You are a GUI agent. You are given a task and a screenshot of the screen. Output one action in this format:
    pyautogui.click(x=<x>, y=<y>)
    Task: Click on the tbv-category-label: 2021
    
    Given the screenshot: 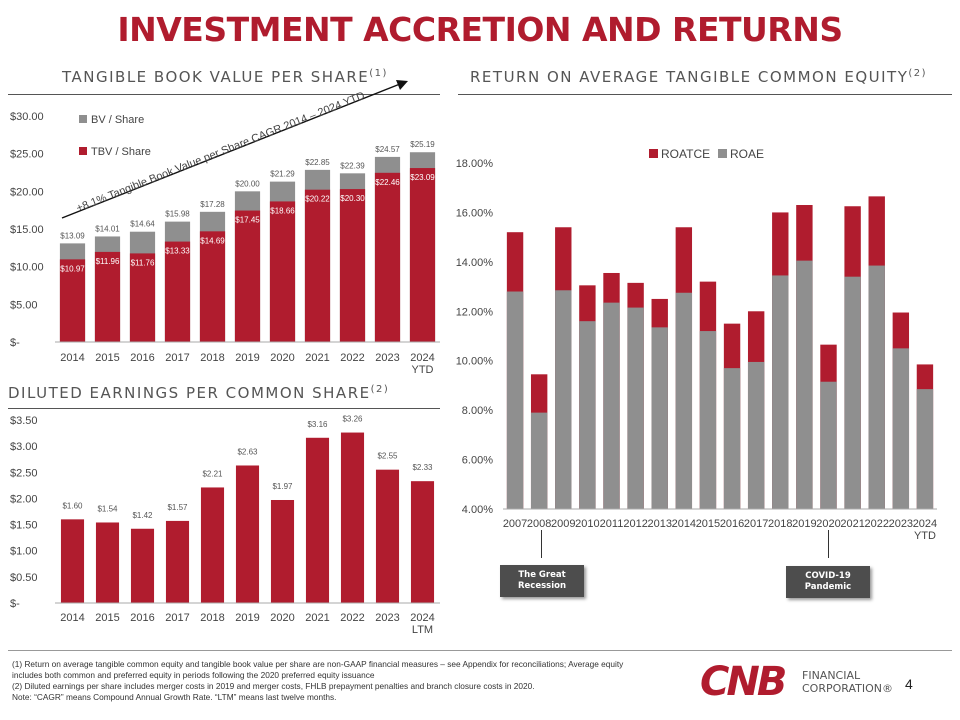 What is the action you would take?
    pyautogui.click(x=317, y=358)
    